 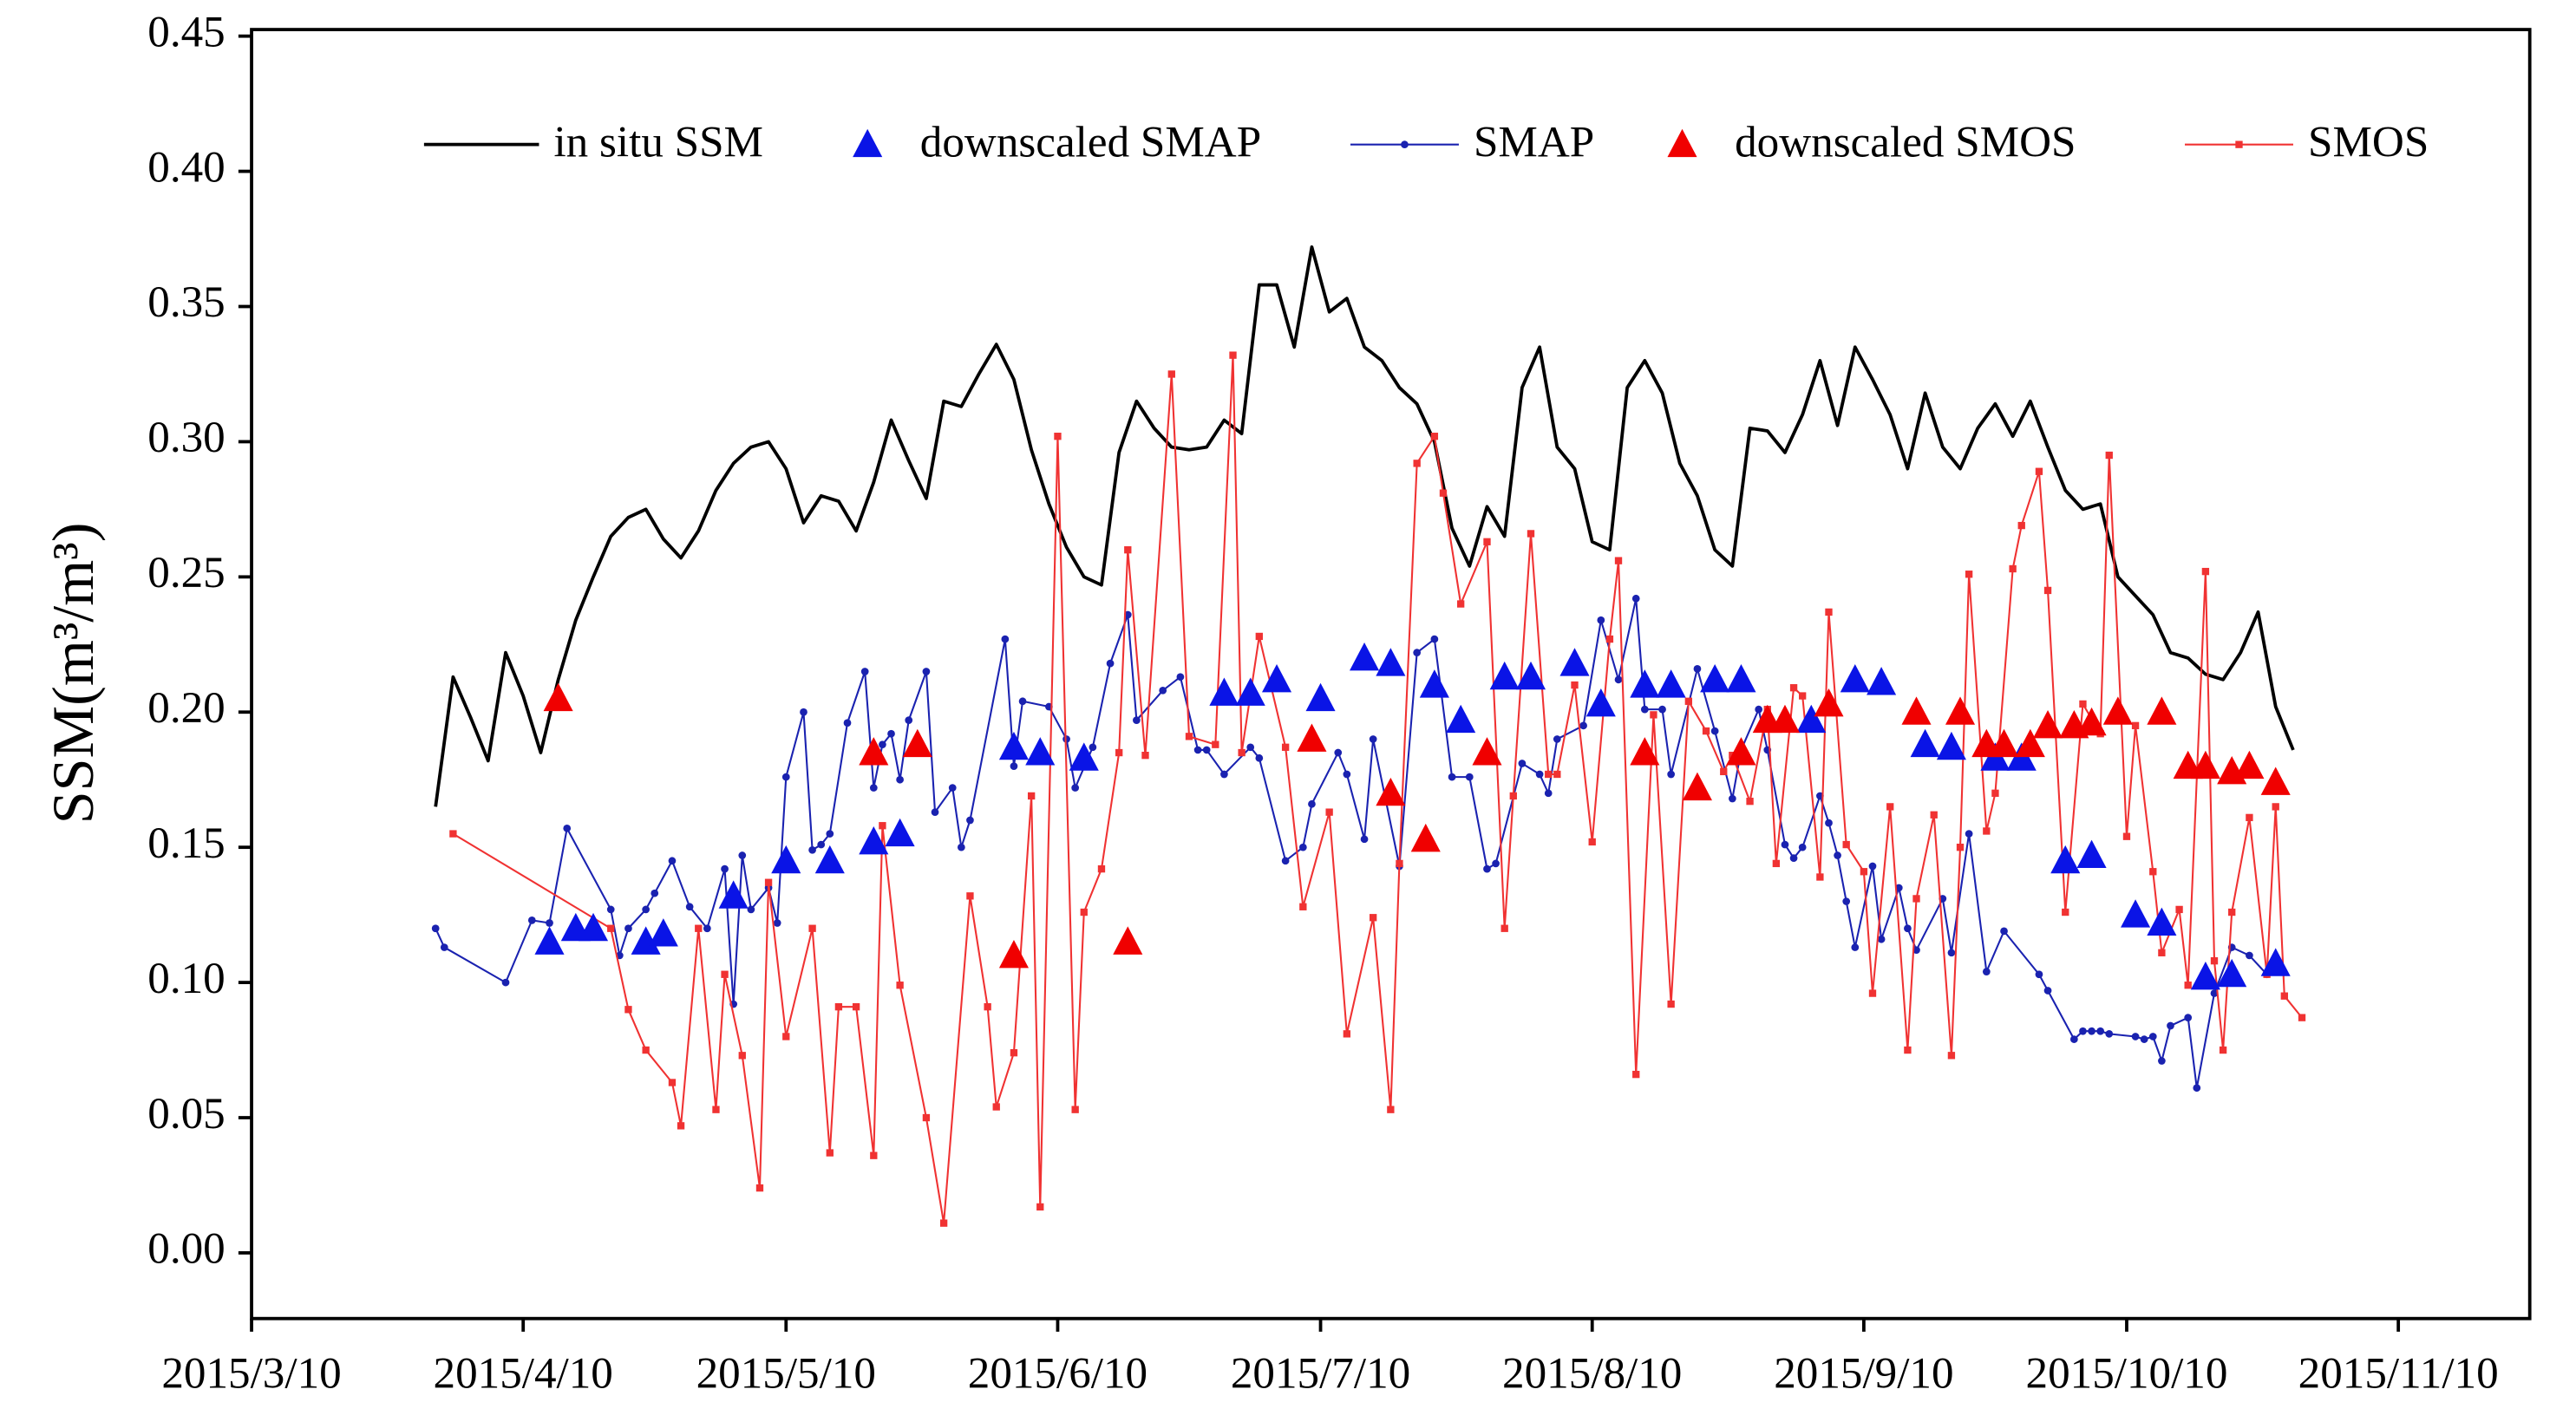 I want to click on legend-label: downscaled SMOS, so click(x=1905, y=141).